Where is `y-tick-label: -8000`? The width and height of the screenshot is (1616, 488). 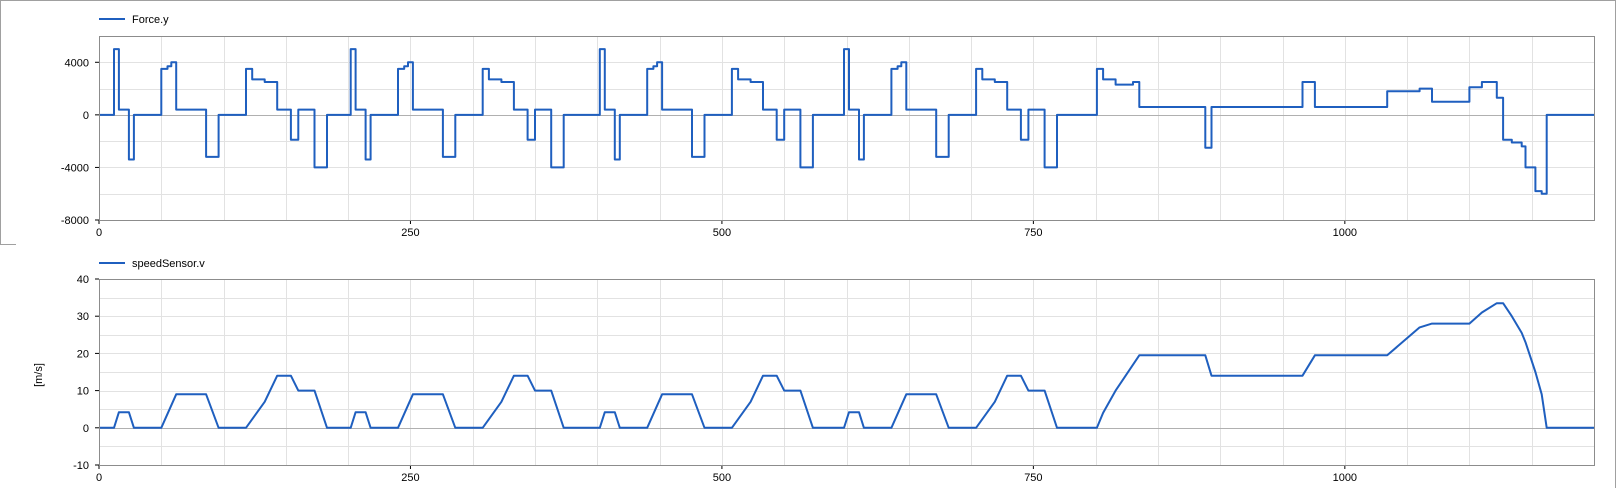 y-tick-label: -8000 is located at coordinates (75, 221).